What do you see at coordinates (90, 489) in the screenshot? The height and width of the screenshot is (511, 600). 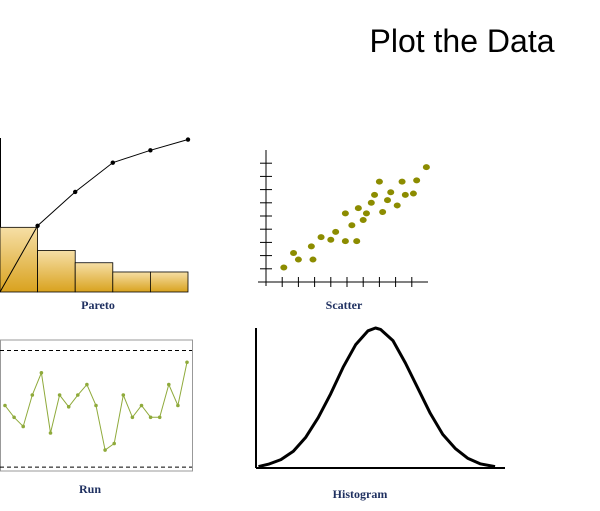 I see `chart-label: Run` at bounding box center [90, 489].